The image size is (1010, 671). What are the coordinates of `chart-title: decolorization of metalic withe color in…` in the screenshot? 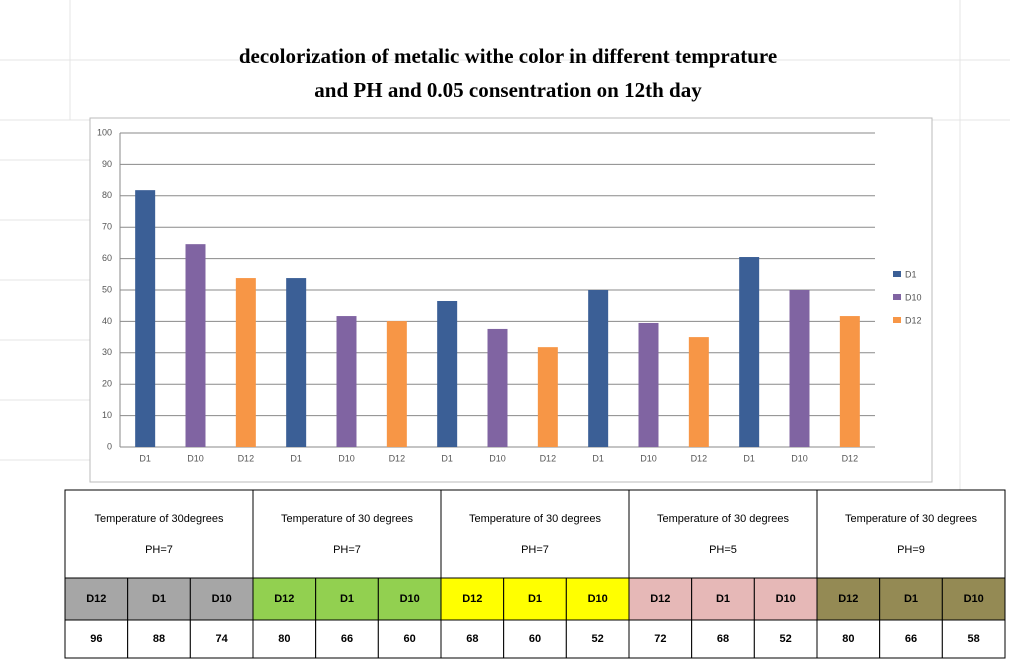 It's located at (508, 56).